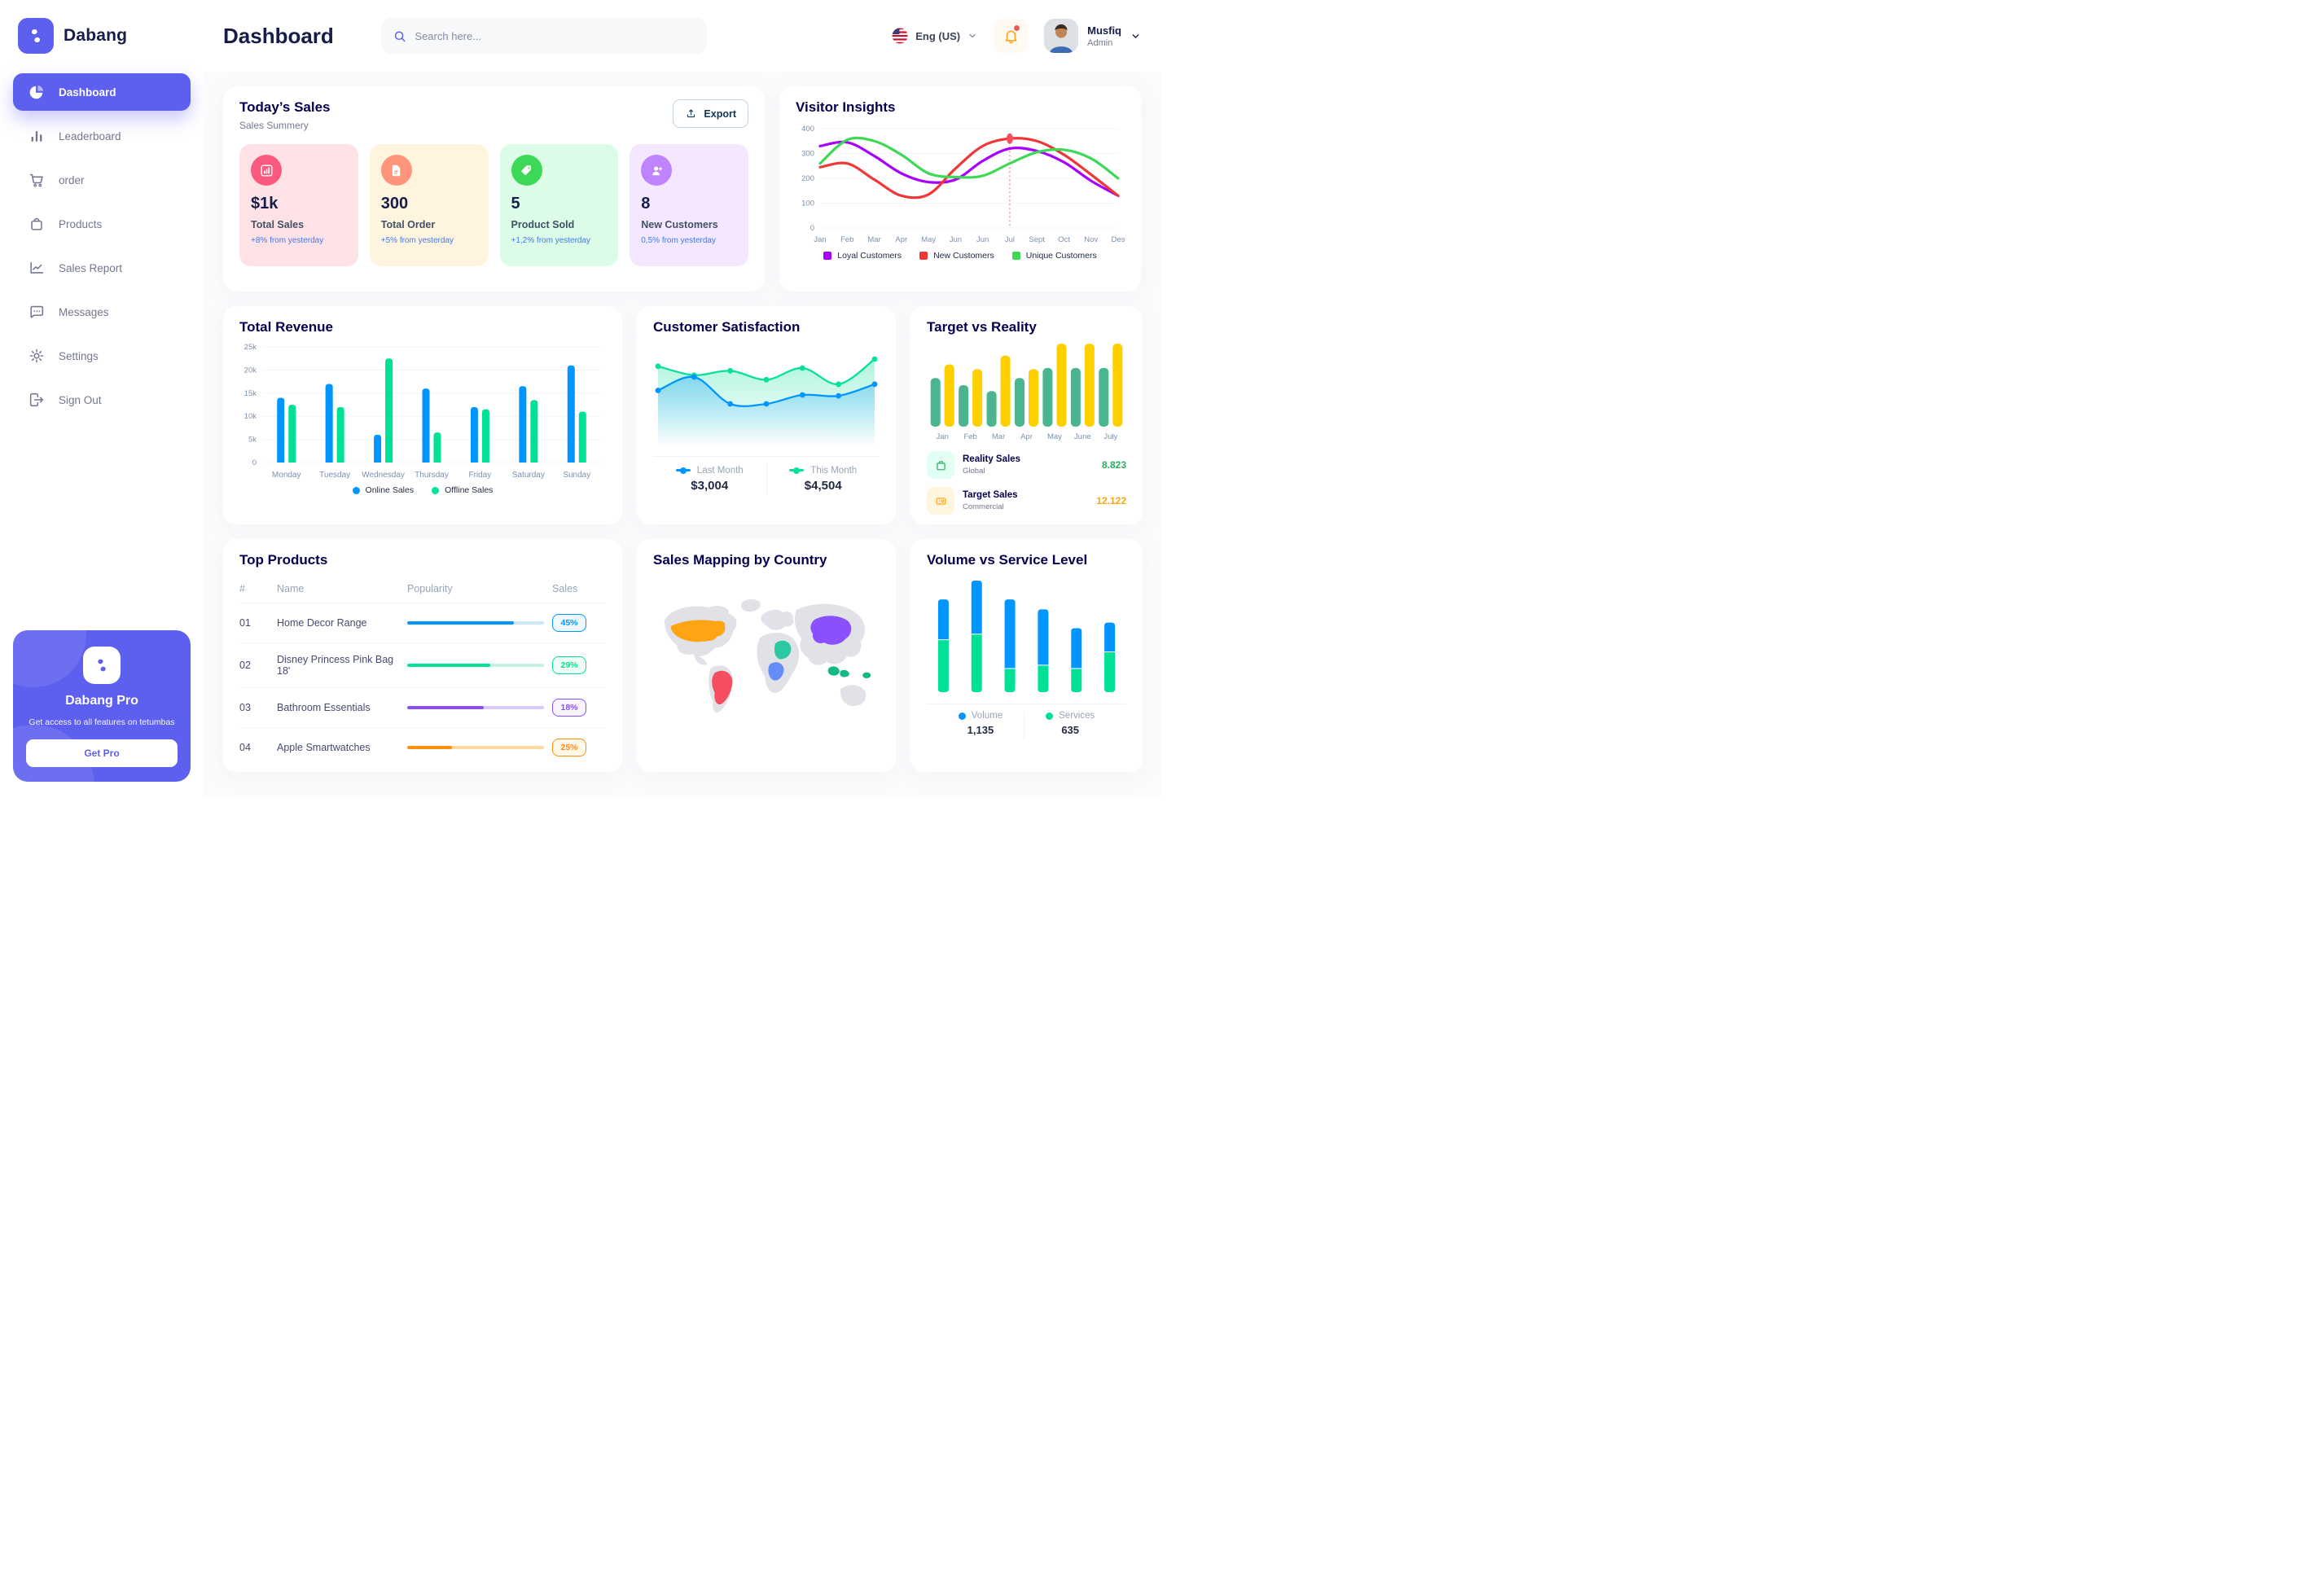 This screenshot has height=1596, width=2321. What do you see at coordinates (526, 170) in the screenshot?
I see `tag-icon` at bounding box center [526, 170].